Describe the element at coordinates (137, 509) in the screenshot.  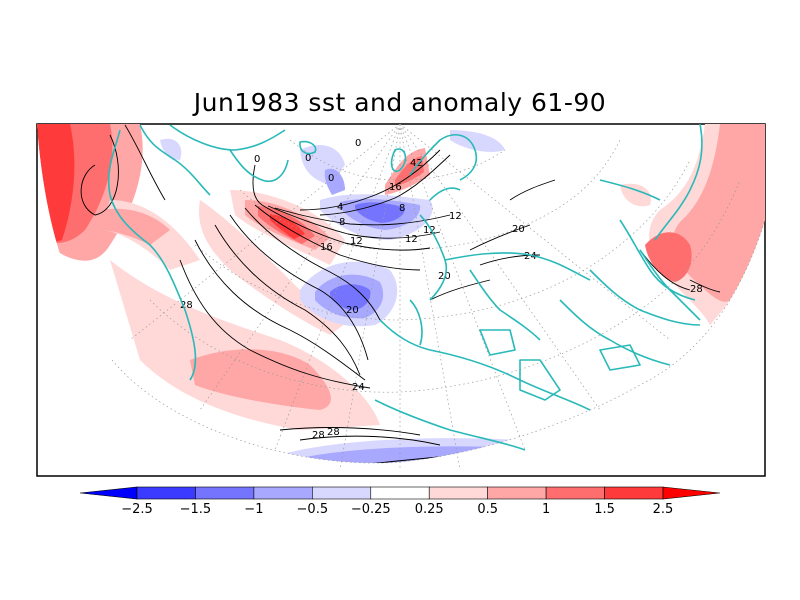
I see `colorbar-tick-label: −2.5` at that location.